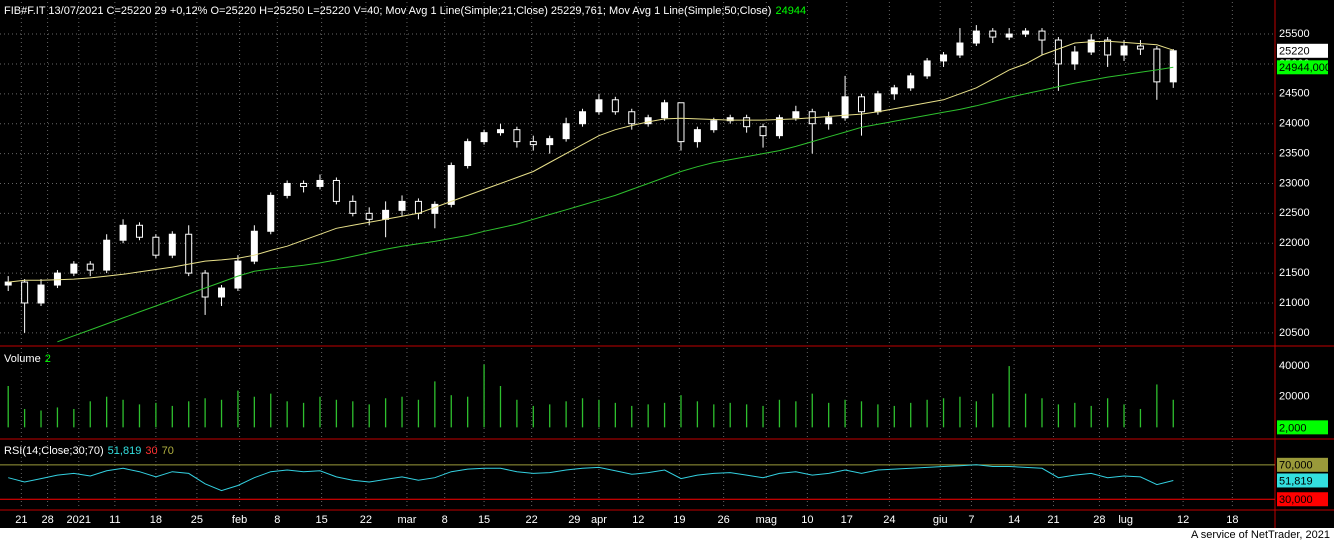 Image resolution: width=1334 pixels, height=542 pixels. What do you see at coordinates (1305, 68) in the screenshot?
I see `value-marker-label: 24944,000` at bounding box center [1305, 68].